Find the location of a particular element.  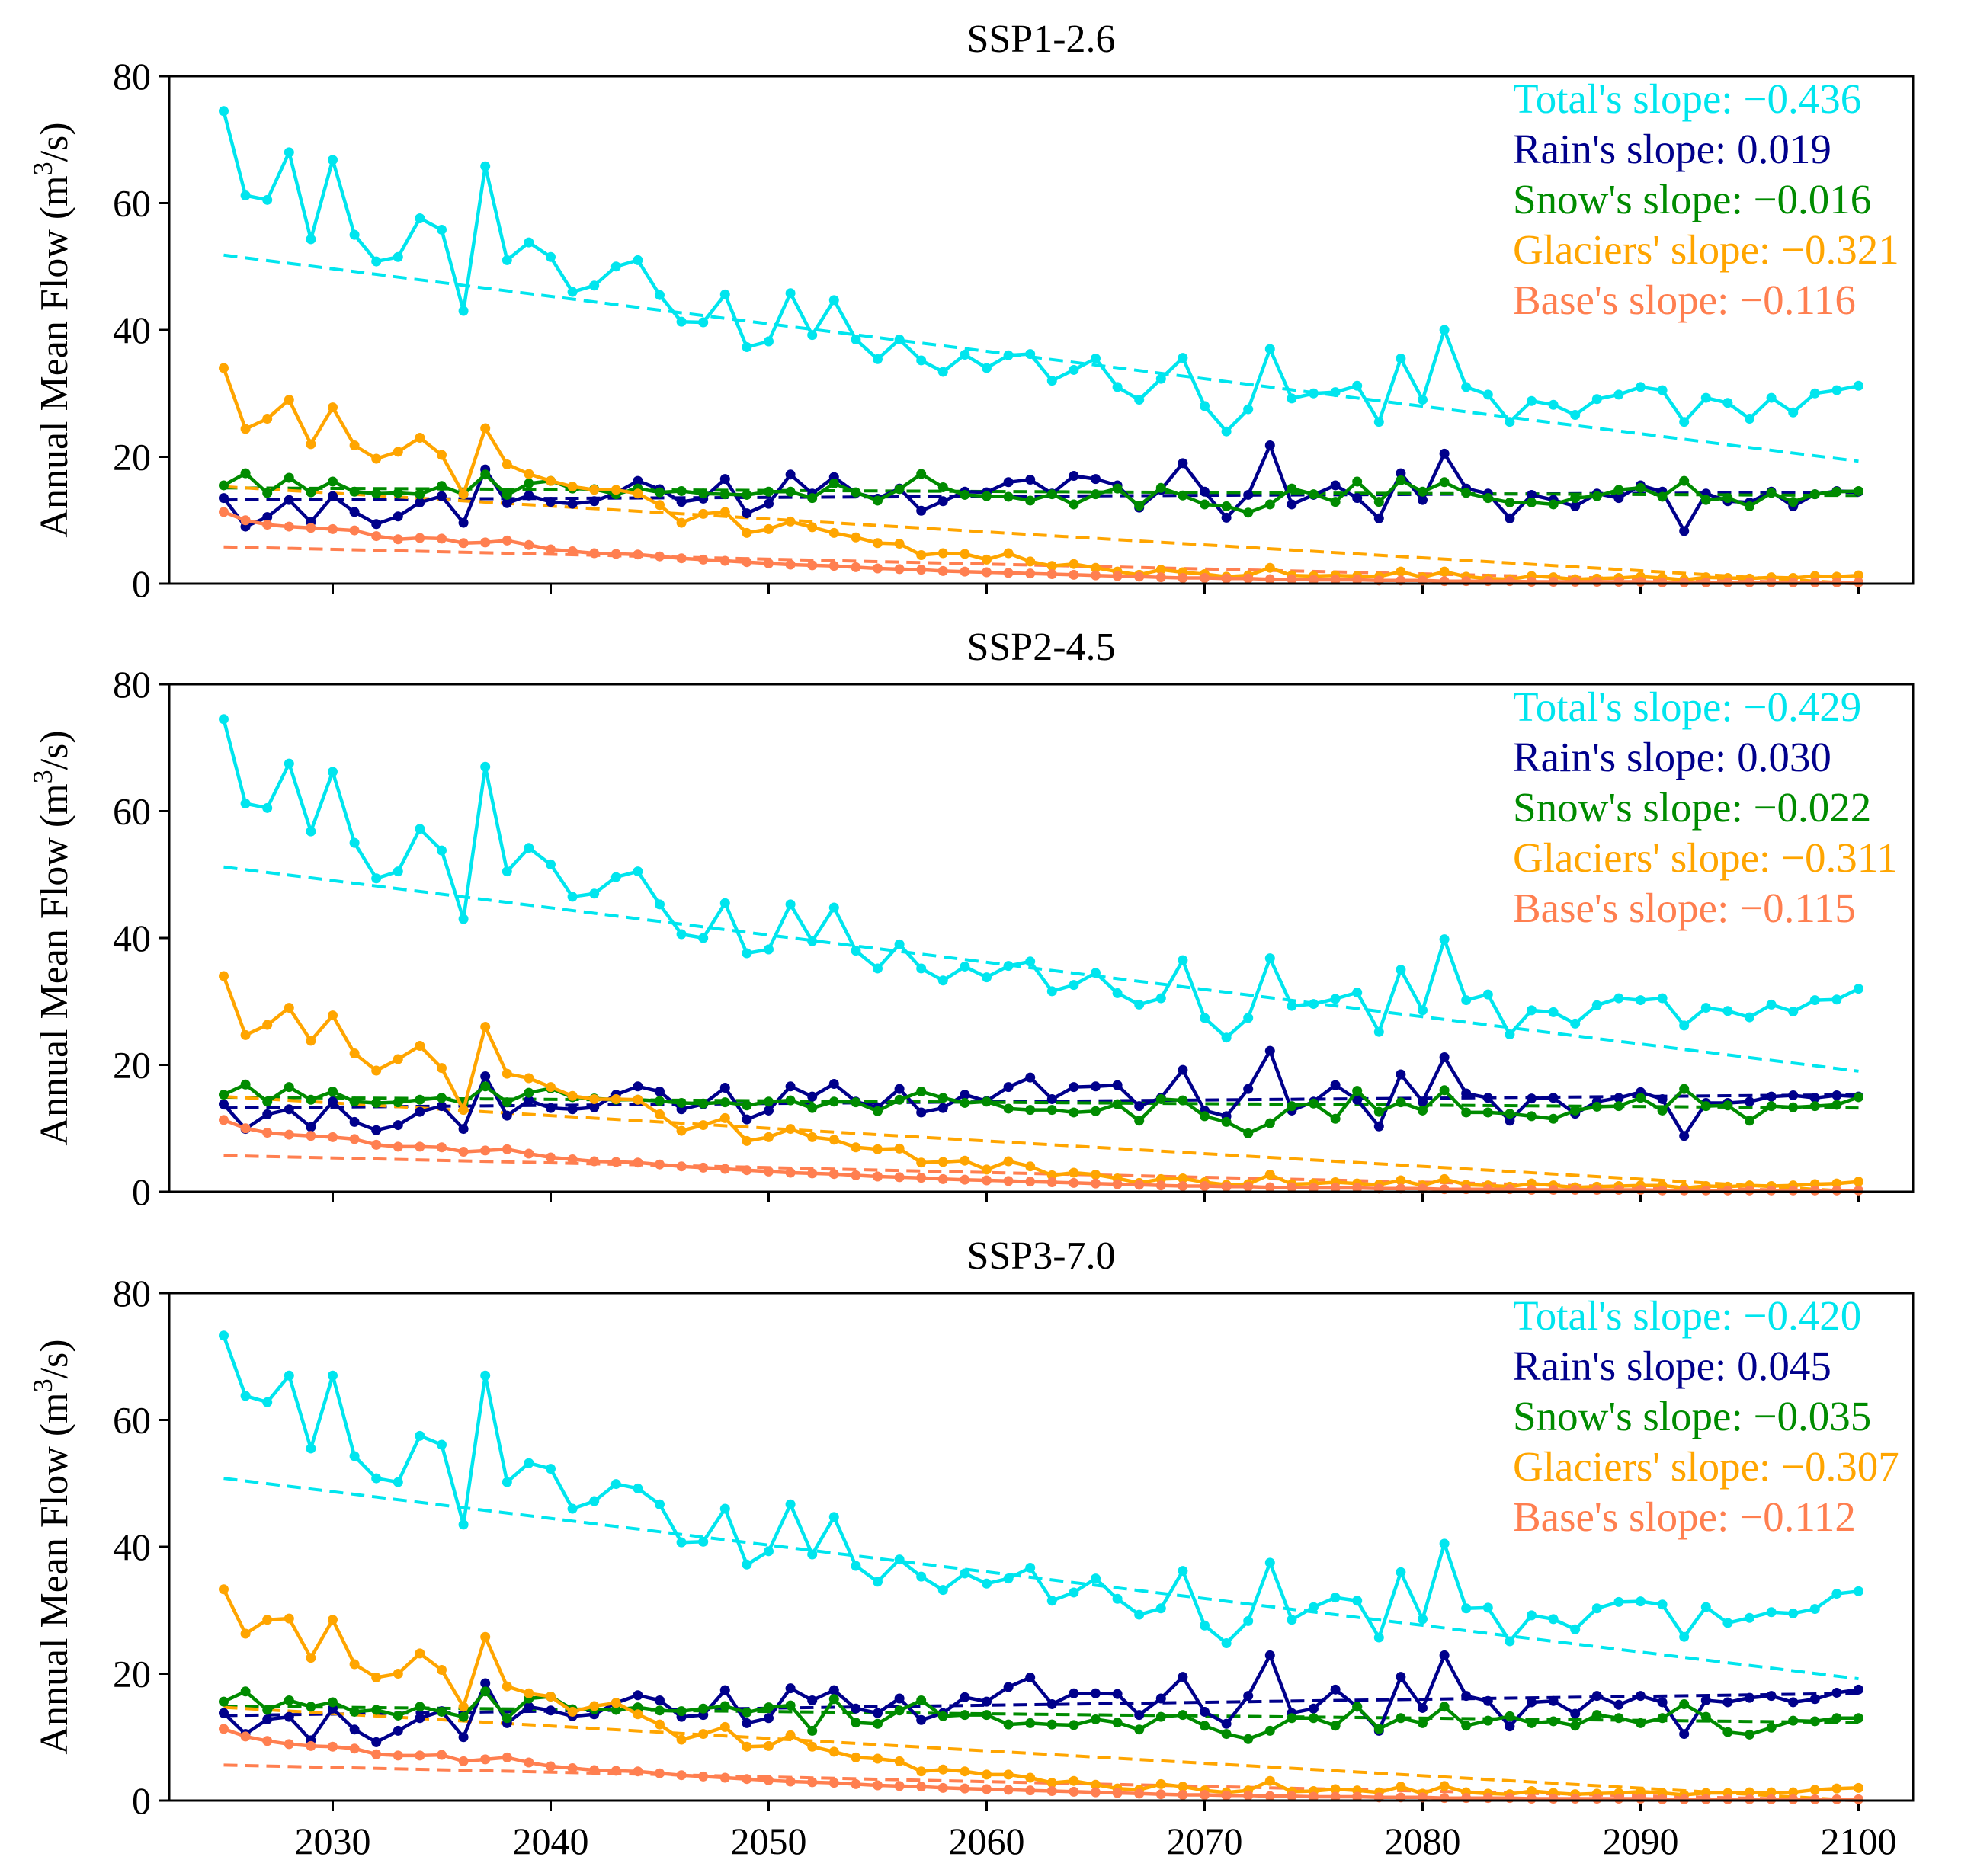

panel-2-point-base-2054 is located at coordinates (856, 1175).